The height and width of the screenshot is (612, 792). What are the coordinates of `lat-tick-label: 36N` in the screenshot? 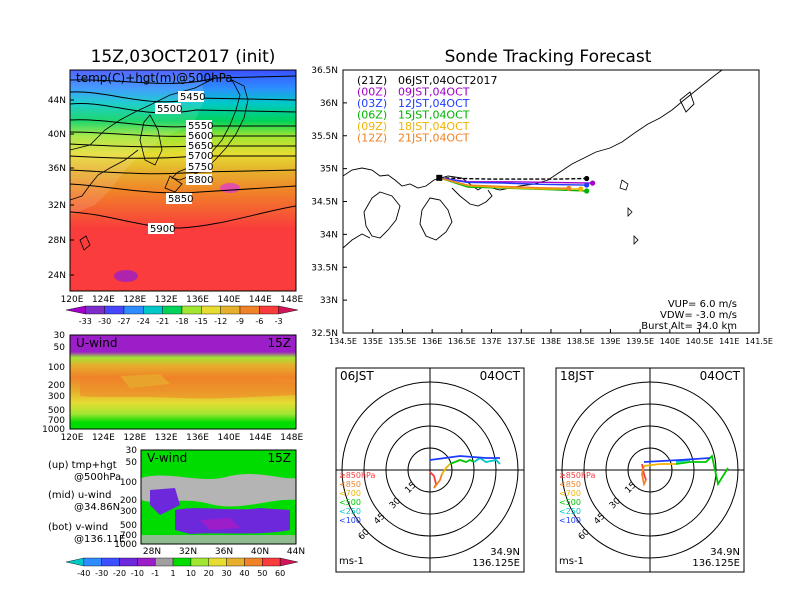 It's located at (57, 169).